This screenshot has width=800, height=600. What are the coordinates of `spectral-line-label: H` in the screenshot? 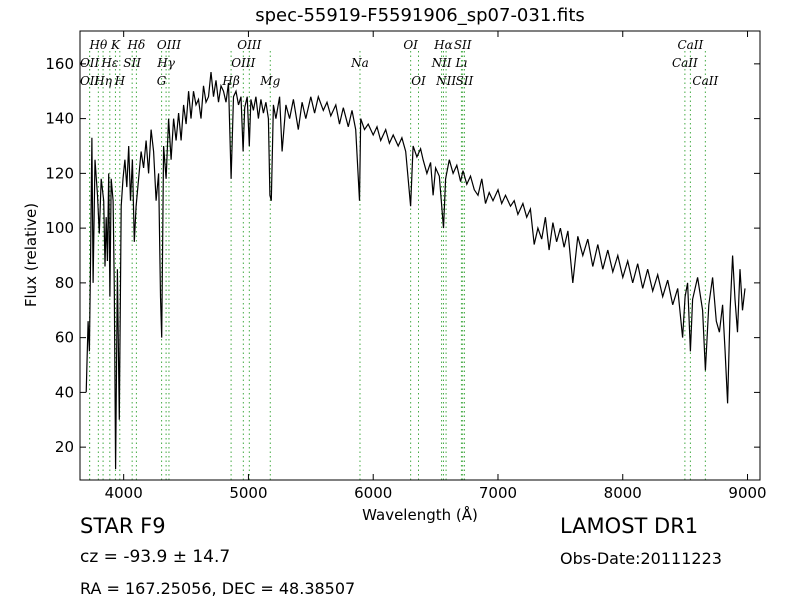 It's located at (120, 81).